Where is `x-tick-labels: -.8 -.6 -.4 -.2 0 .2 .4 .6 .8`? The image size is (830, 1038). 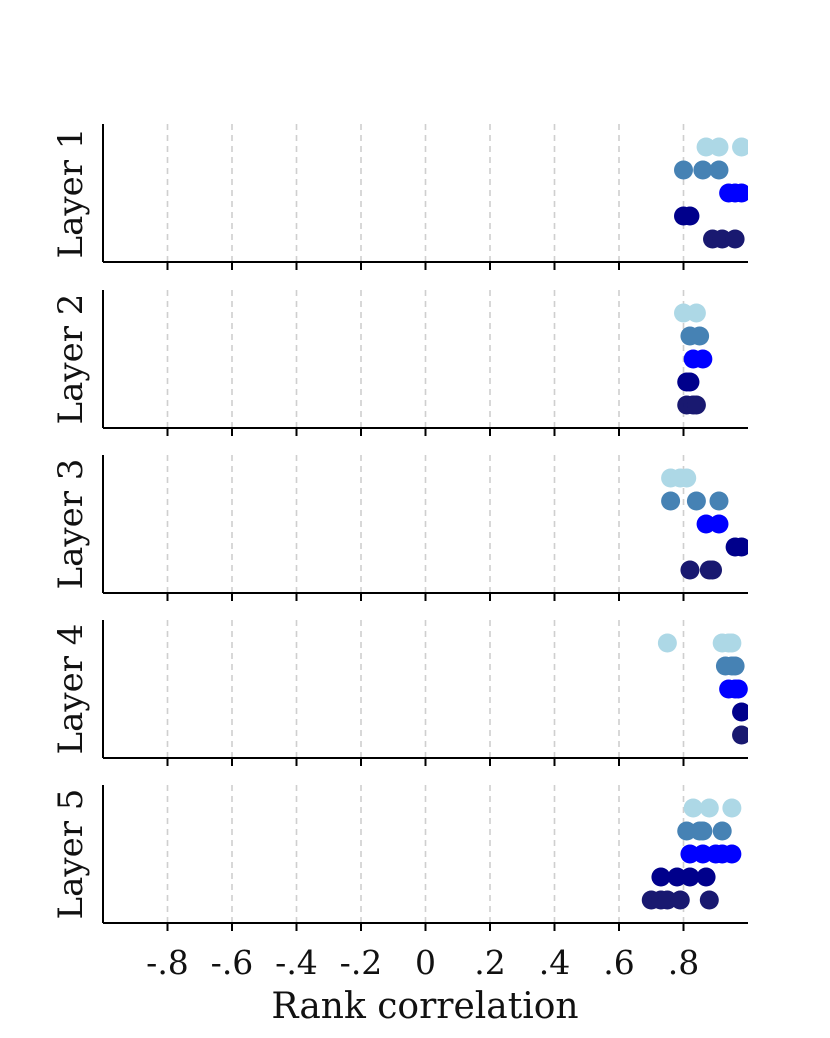 x-tick-labels: -.8 -.6 -.4 -.2 0 .2 .4 .6 .8 is located at coordinates (422, 962).